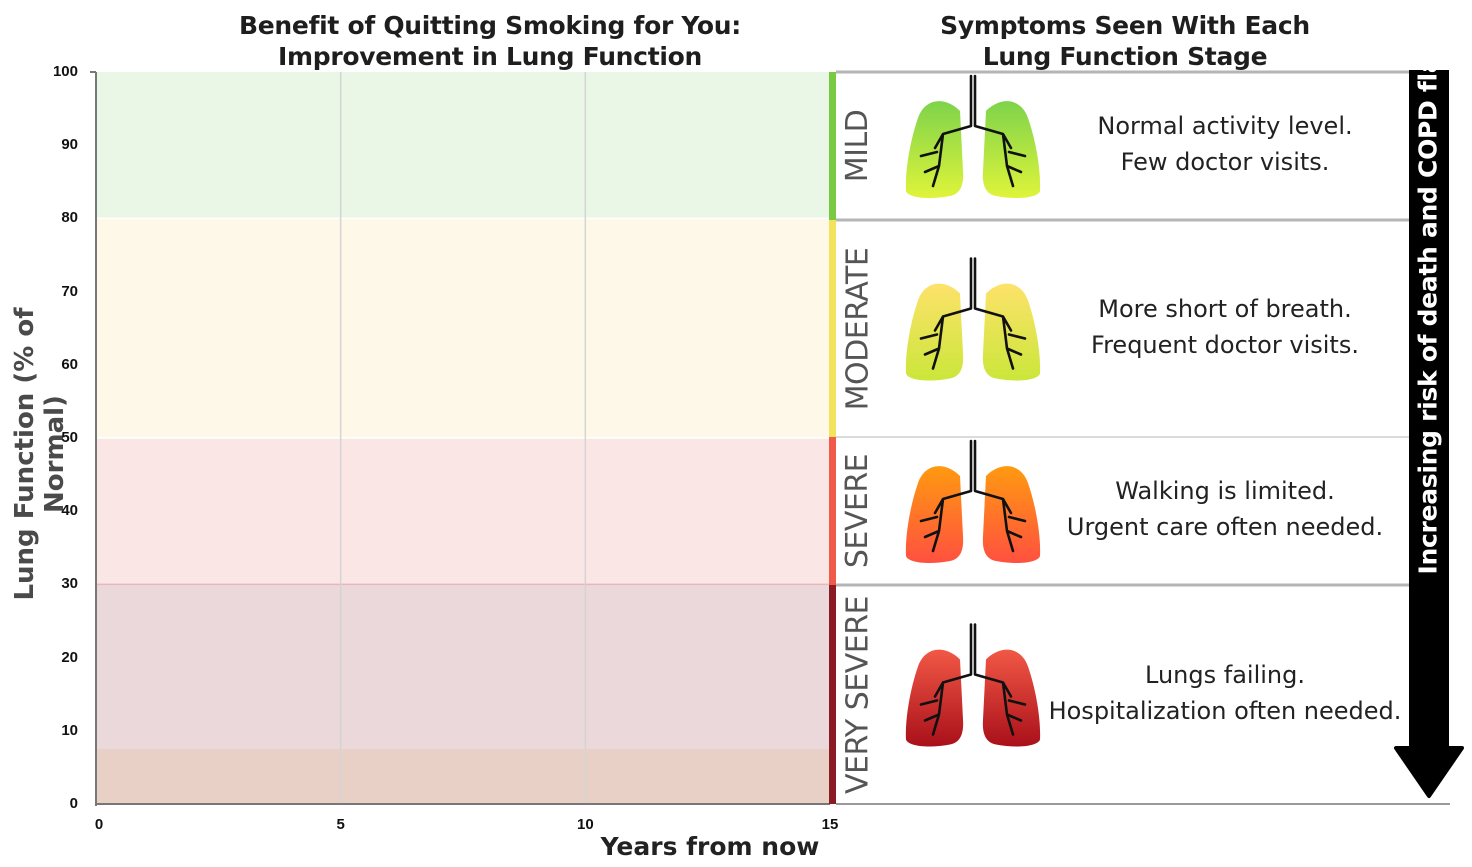  What do you see at coordinates (830, 824) in the screenshot?
I see `x-tick-label: 15` at bounding box center [830, 824].